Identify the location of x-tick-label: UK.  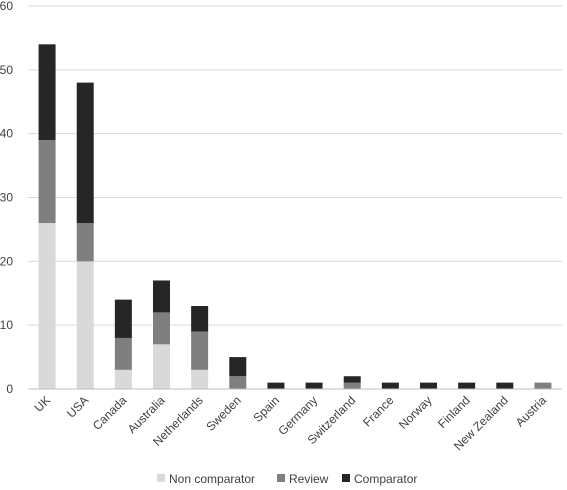
(43, 404).